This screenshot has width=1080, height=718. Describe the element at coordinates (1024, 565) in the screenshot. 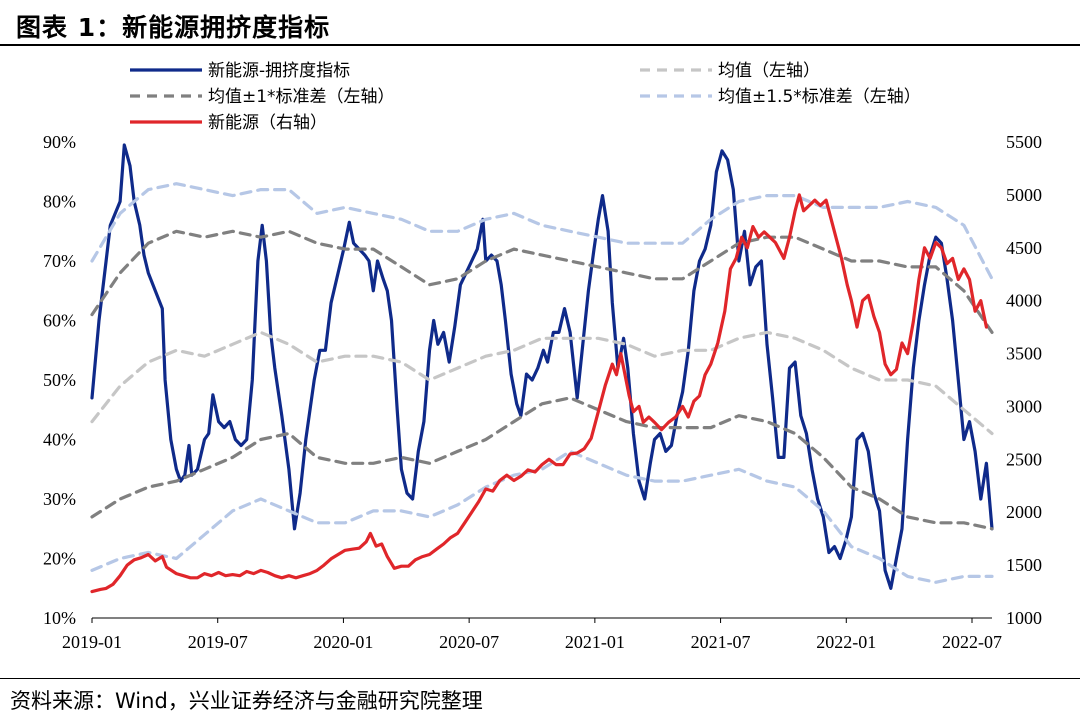

I see `y-right-tick-label: 1500` at that location.